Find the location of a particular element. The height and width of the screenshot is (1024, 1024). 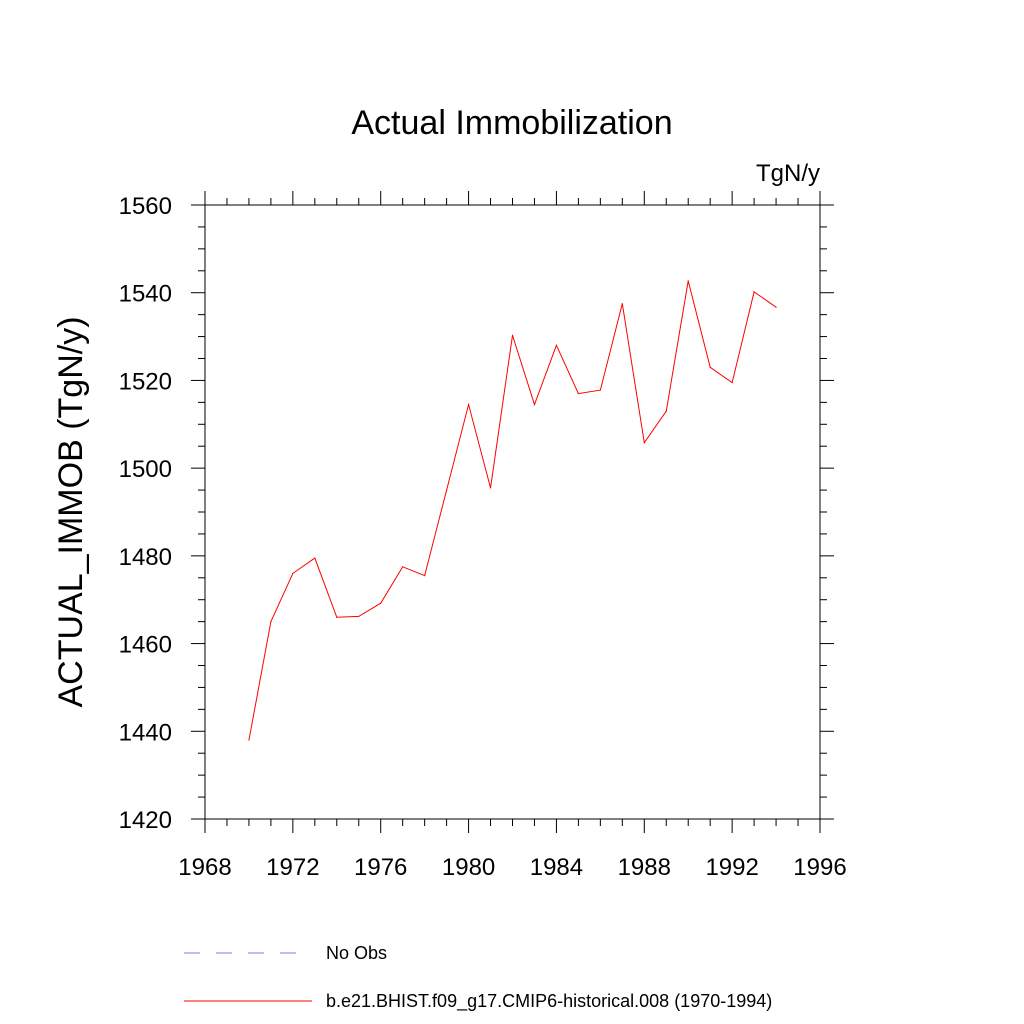

y-tick-label: 1540 is located at coordinates (145, 294).